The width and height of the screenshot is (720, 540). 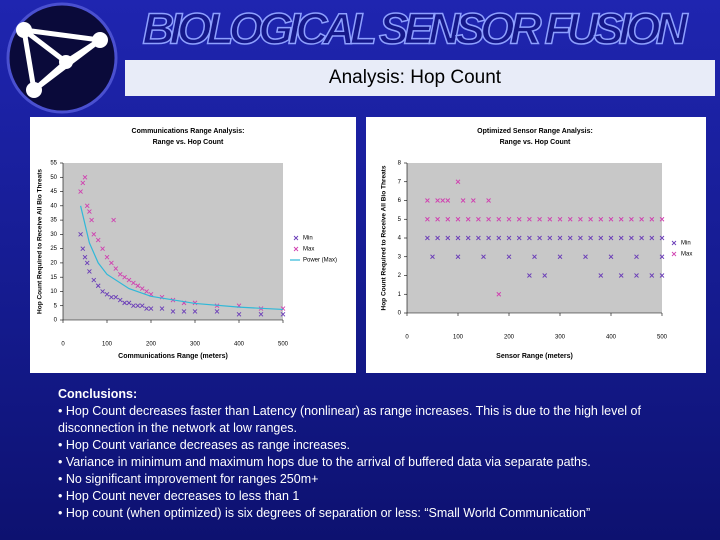 What do you see at coordinates (173, 356) in the screenshot?
I see `x-axis-title: Communications Range (meters)` at bounding box center [173, 356].